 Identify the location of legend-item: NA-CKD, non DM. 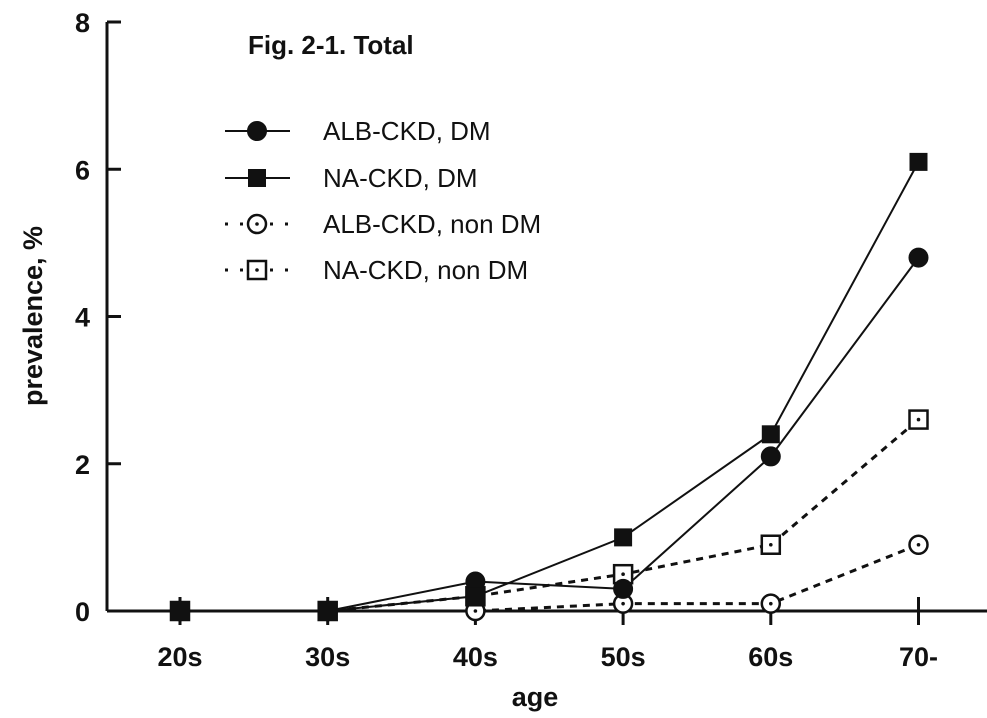
(376, 270).